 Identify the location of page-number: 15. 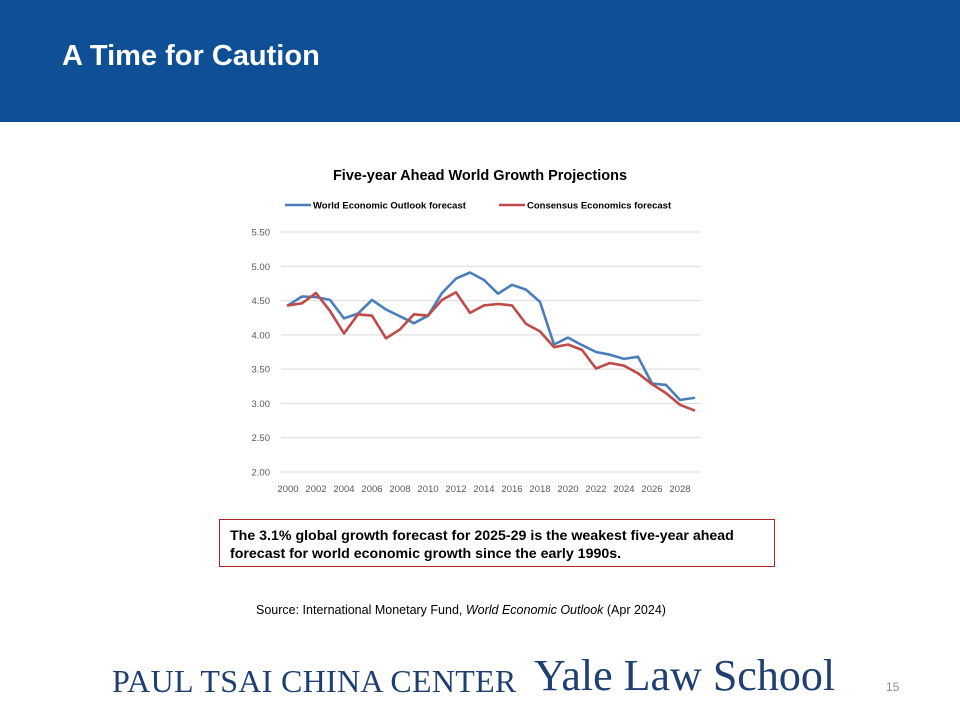
(893, 687).